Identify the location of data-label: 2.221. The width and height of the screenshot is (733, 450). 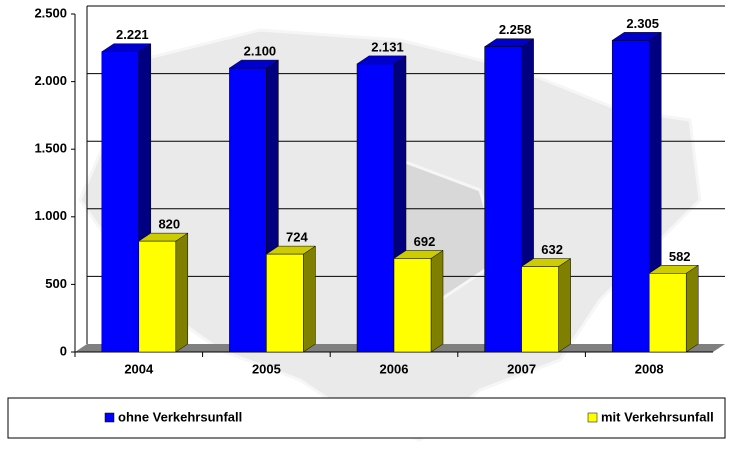
(132, 34).